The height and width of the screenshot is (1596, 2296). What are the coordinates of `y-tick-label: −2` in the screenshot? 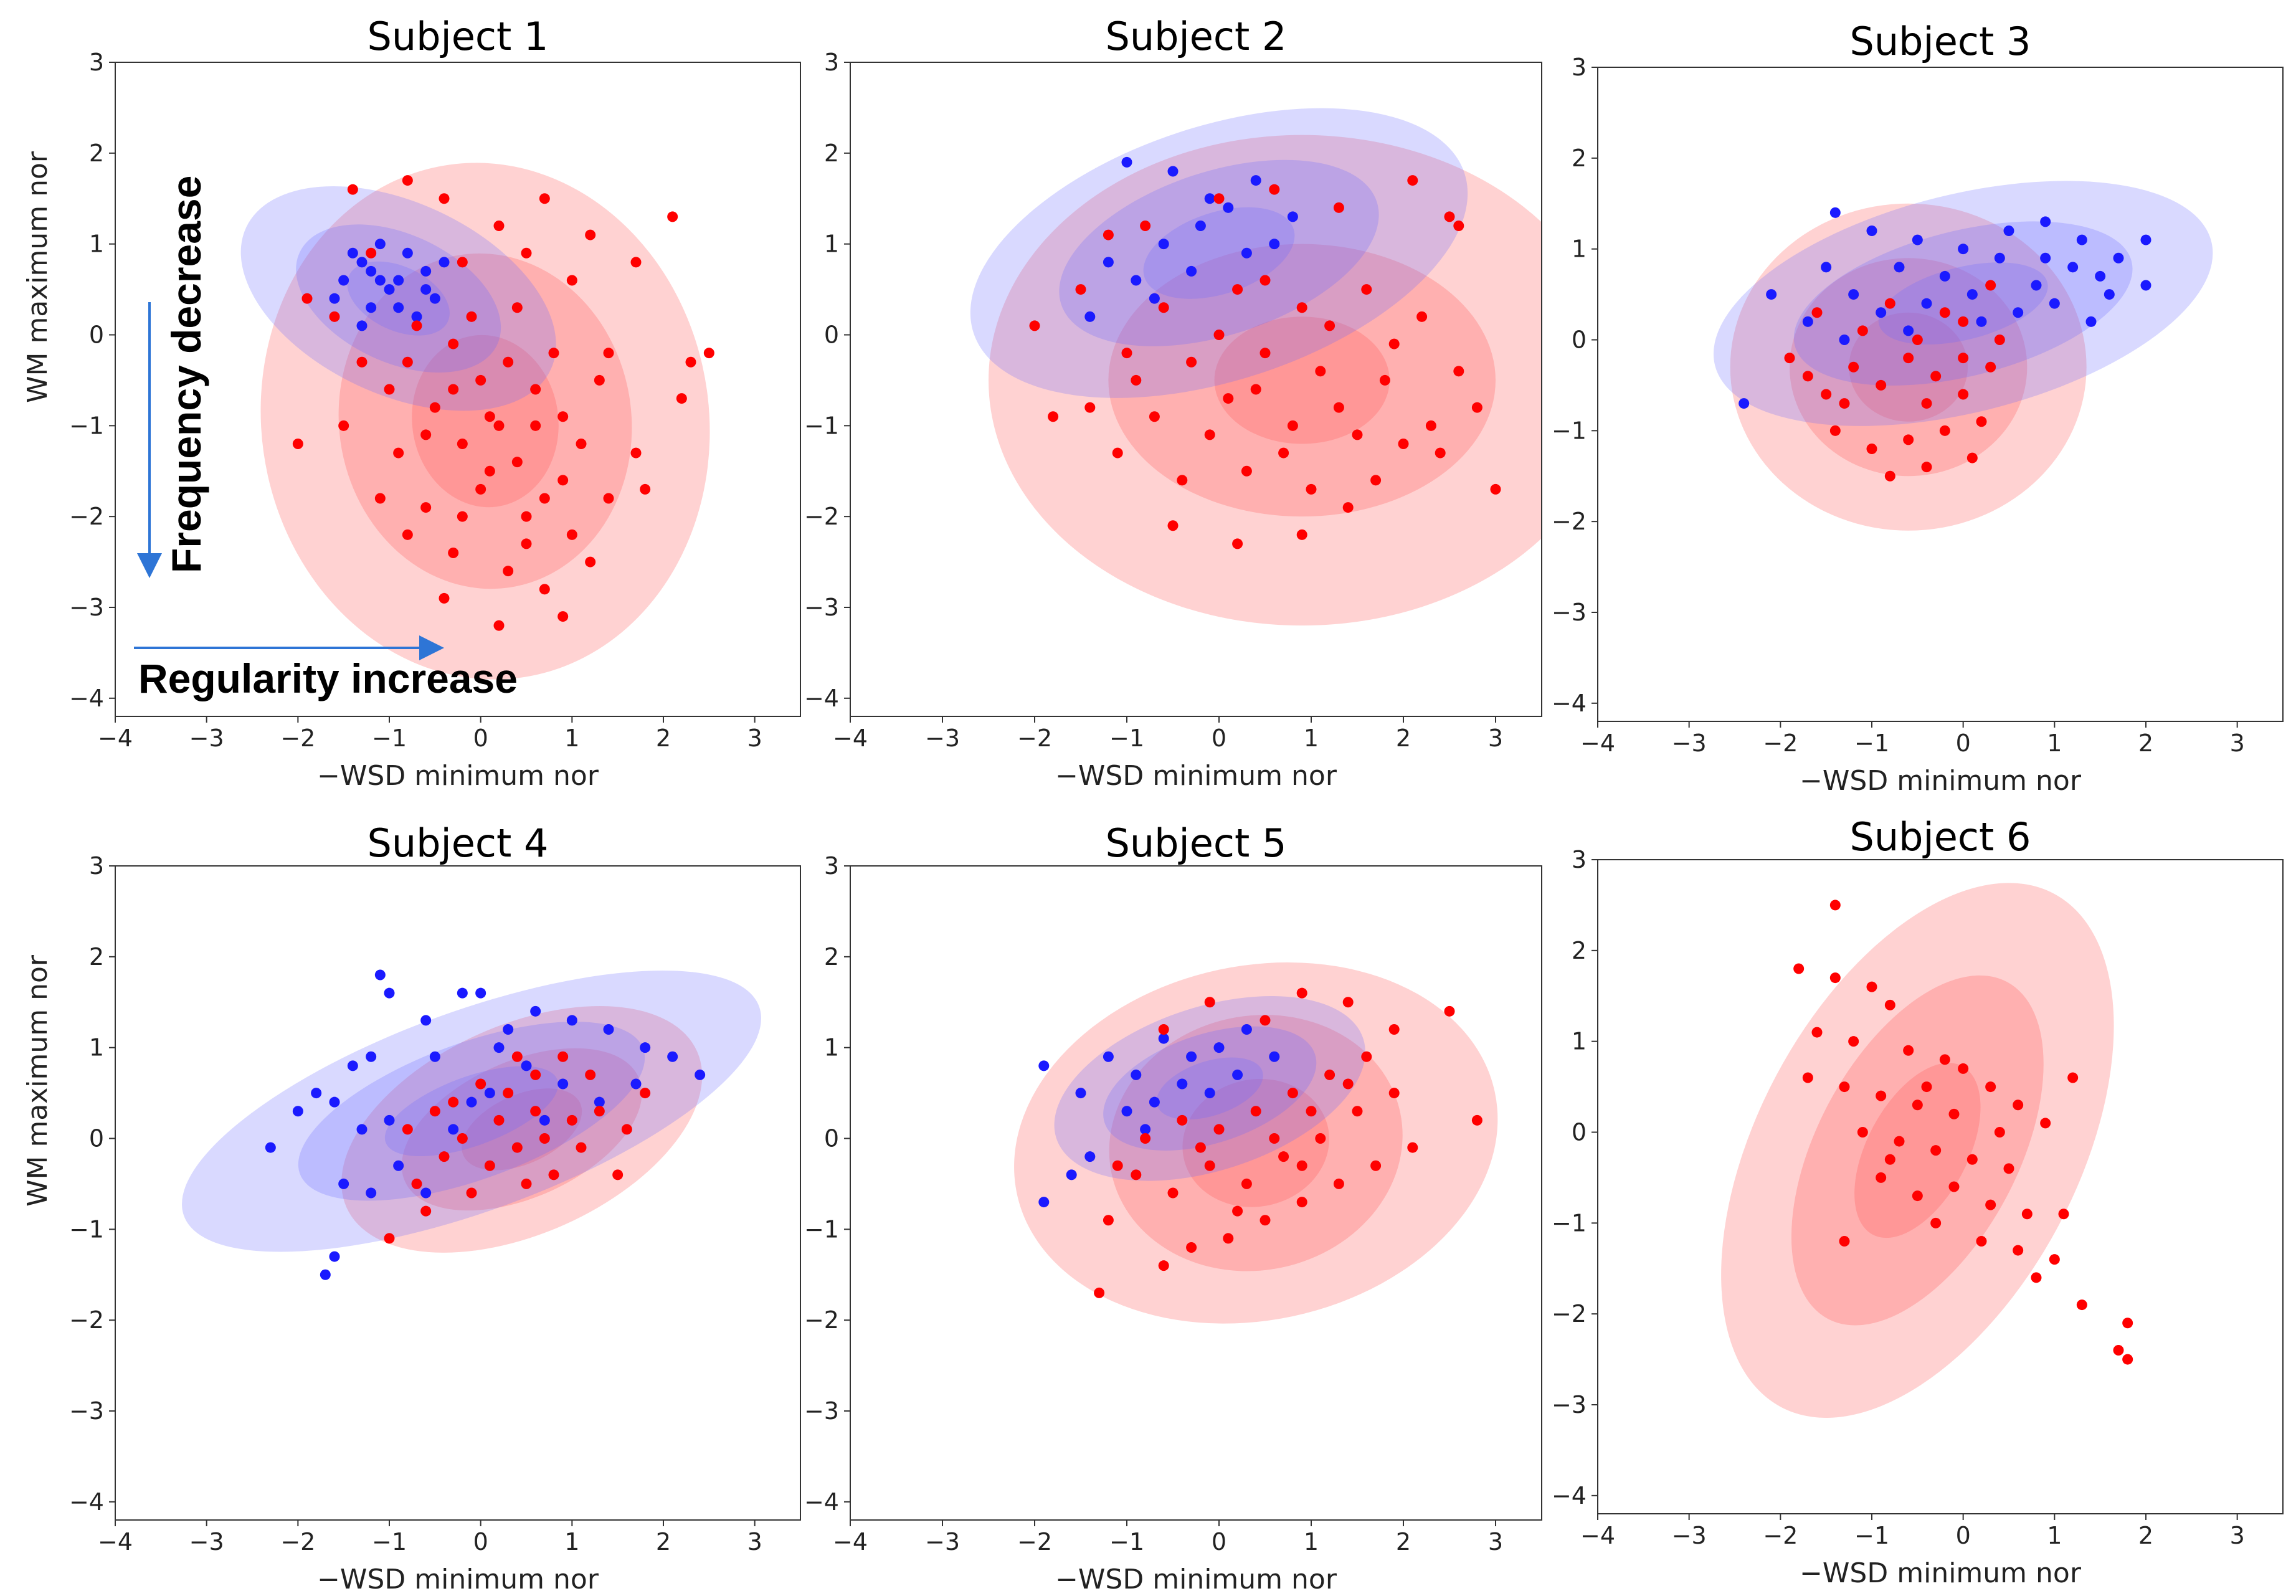 It's located at (86, 517).